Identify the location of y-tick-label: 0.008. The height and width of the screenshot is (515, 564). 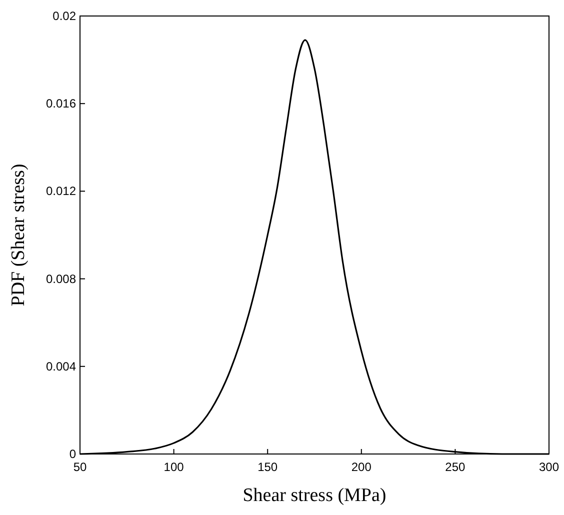
(61, 279).